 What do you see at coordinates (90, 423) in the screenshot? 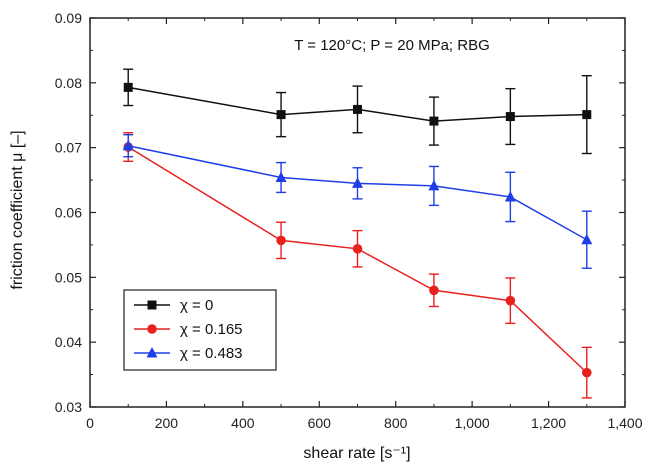
I see `x-tick-label: 0` at bounding box center [90, 423].